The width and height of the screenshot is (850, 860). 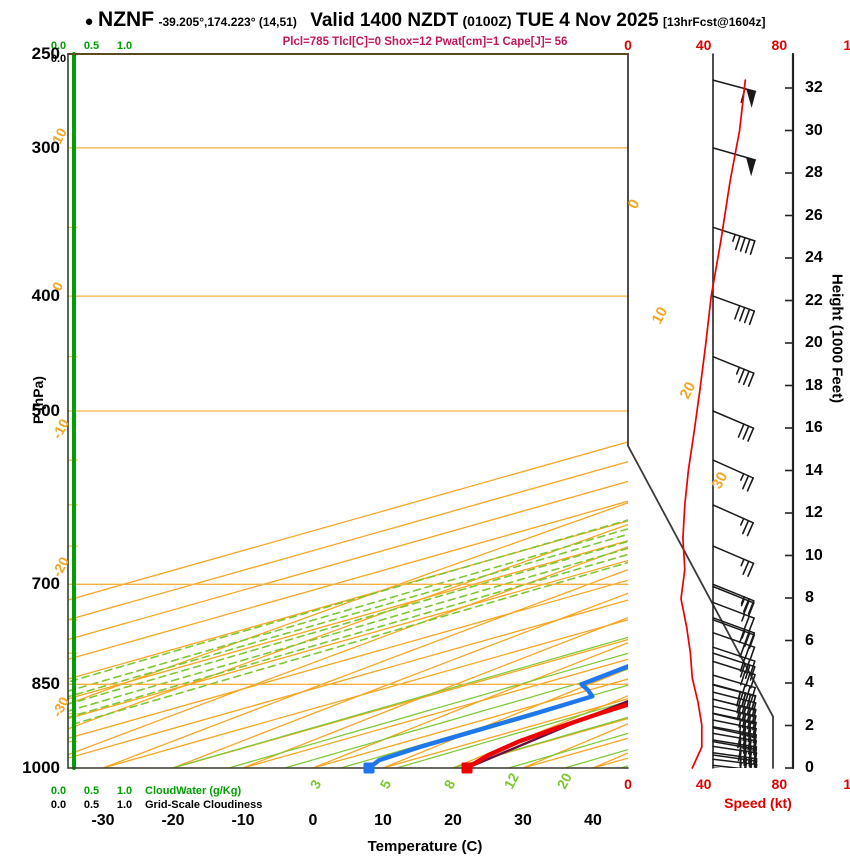 I want to click on surface-temperature, so click(x=467, y=768).